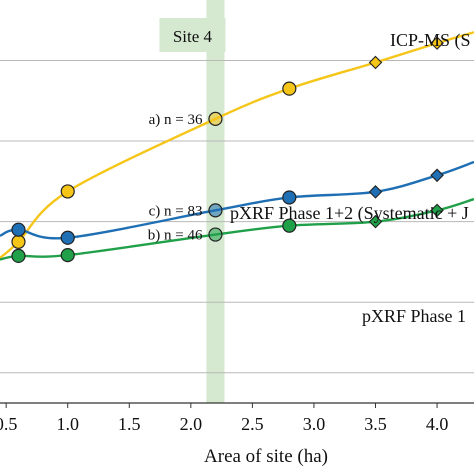  What do you see at coordinates (175, 236) in the screenshot?
I see `annotation-label: b) n = 46` at bounding box center [175, 236].